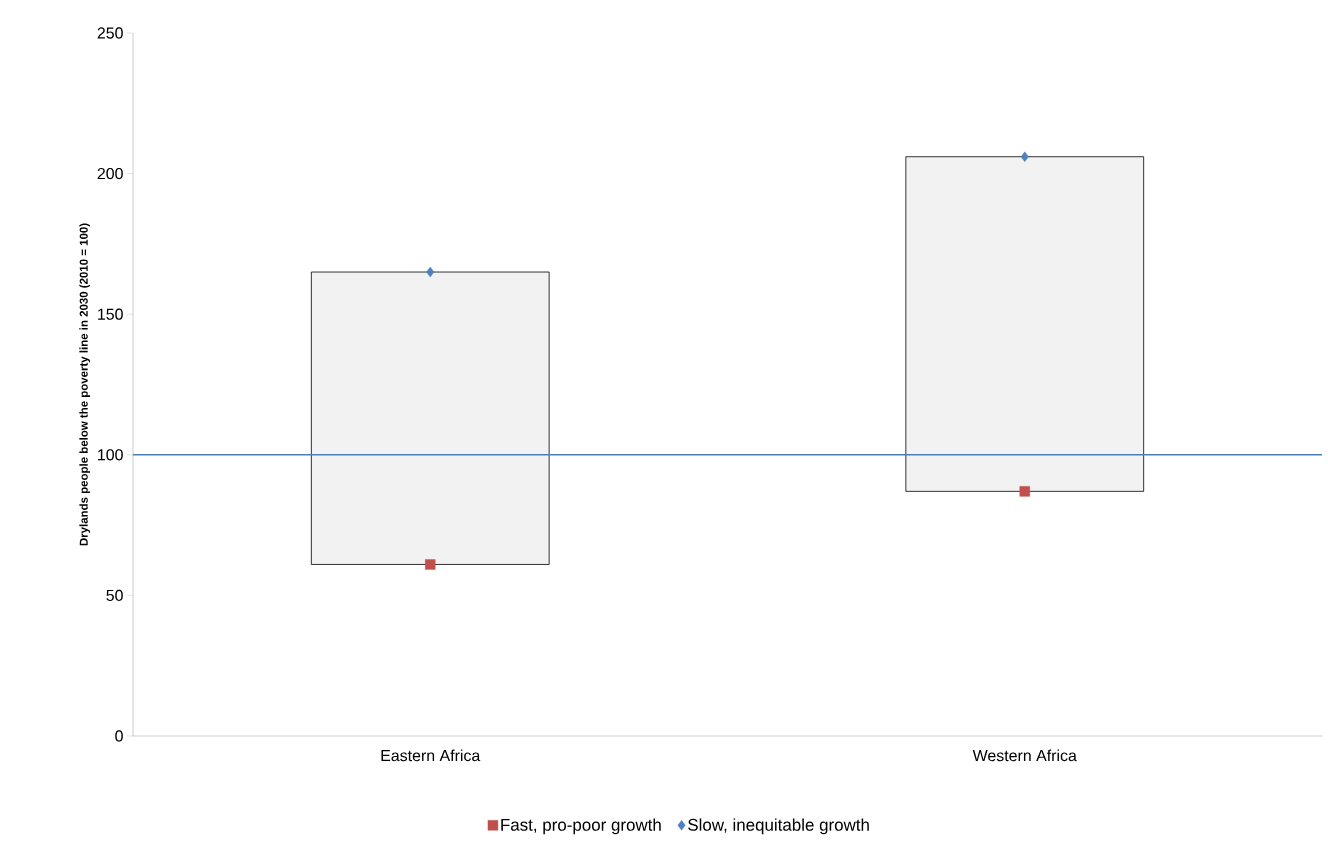 The width and height of the screenshot is (1328, 858). I want to click on y-tick-label: 250, so click(110, 33).